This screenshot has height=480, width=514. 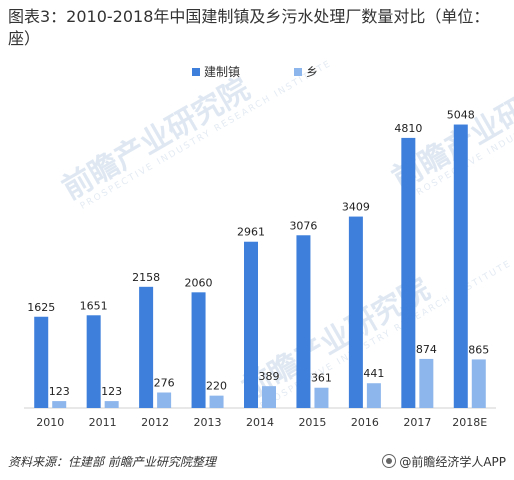 What do you see at coordinates (111, 391) in the screenshot?
I see `data-label-township-2011: 123` at bounding box center [111, 391].